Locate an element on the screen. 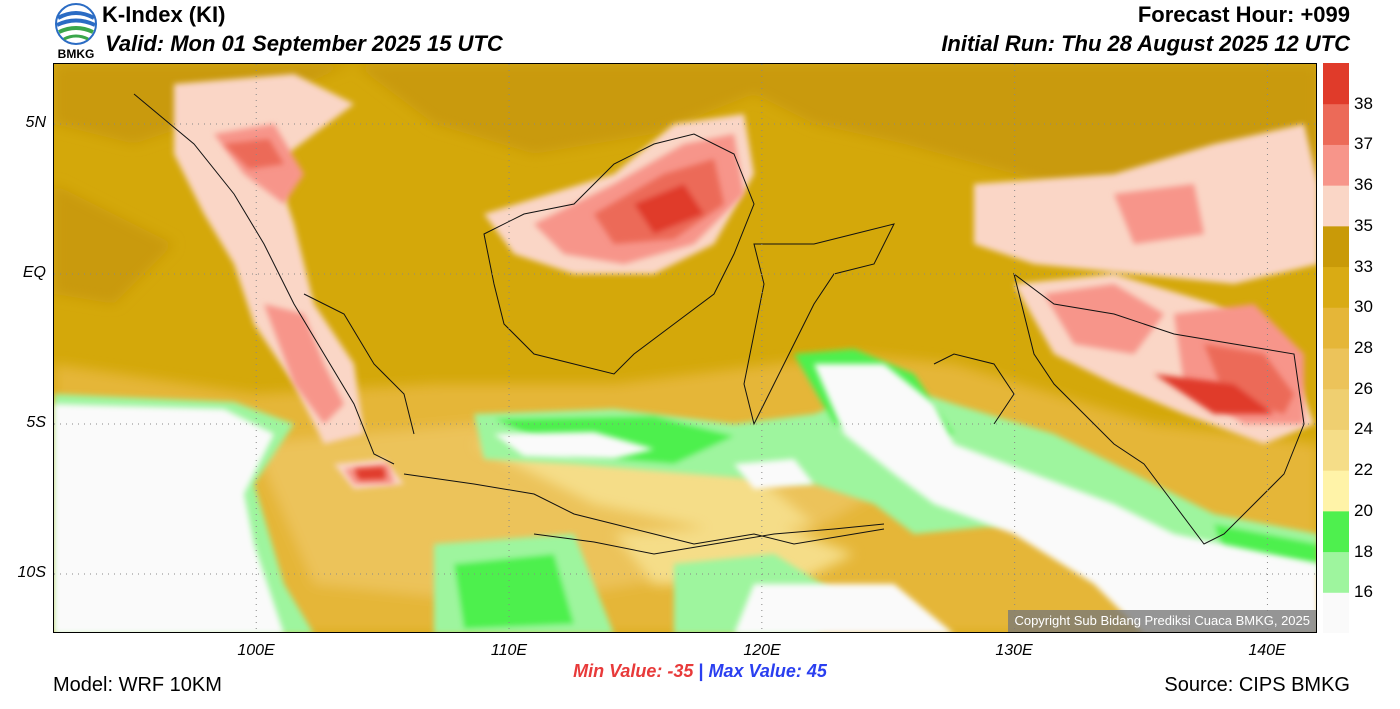  max-value: Max Value: 45 is located at coordinates (767, 671).